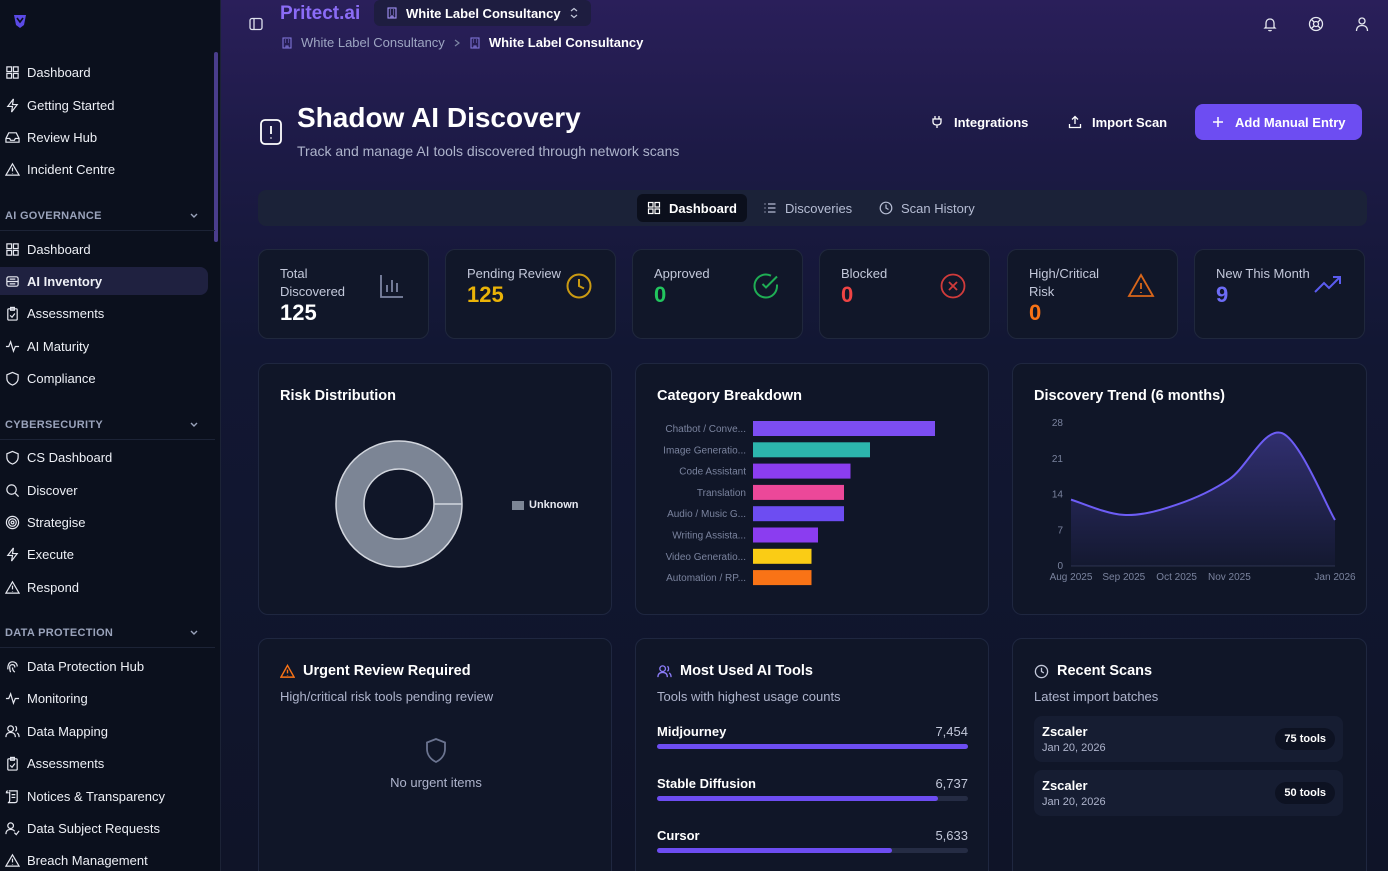  I want to click on list-icon, so click(770, 208).